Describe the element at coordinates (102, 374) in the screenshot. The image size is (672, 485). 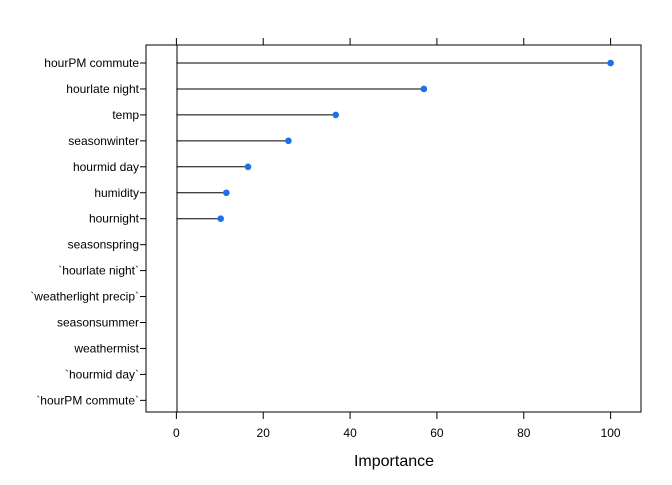
I see `y-category-label: `hourmid day`` at that location.